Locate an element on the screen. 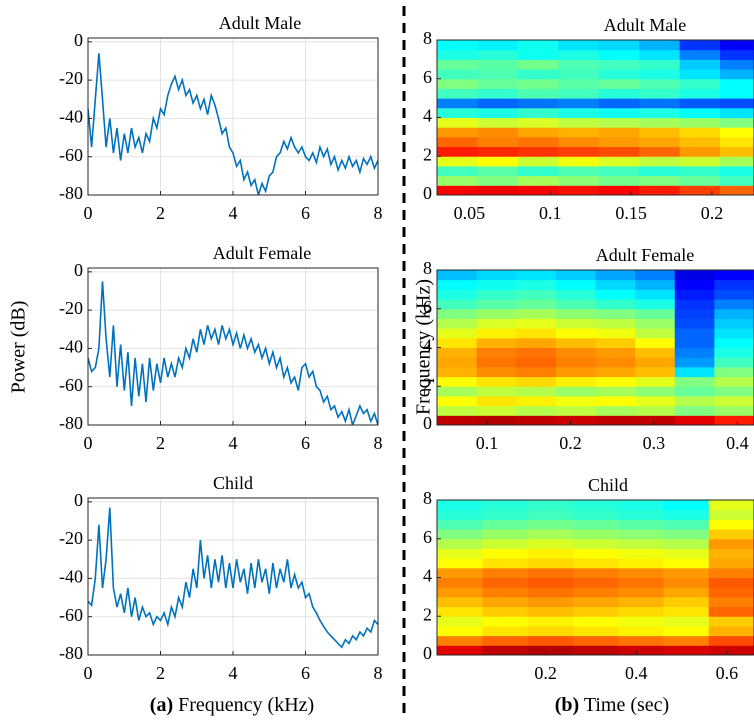 The image size is (754, 722). data-line is located at coordinates (233, 124).